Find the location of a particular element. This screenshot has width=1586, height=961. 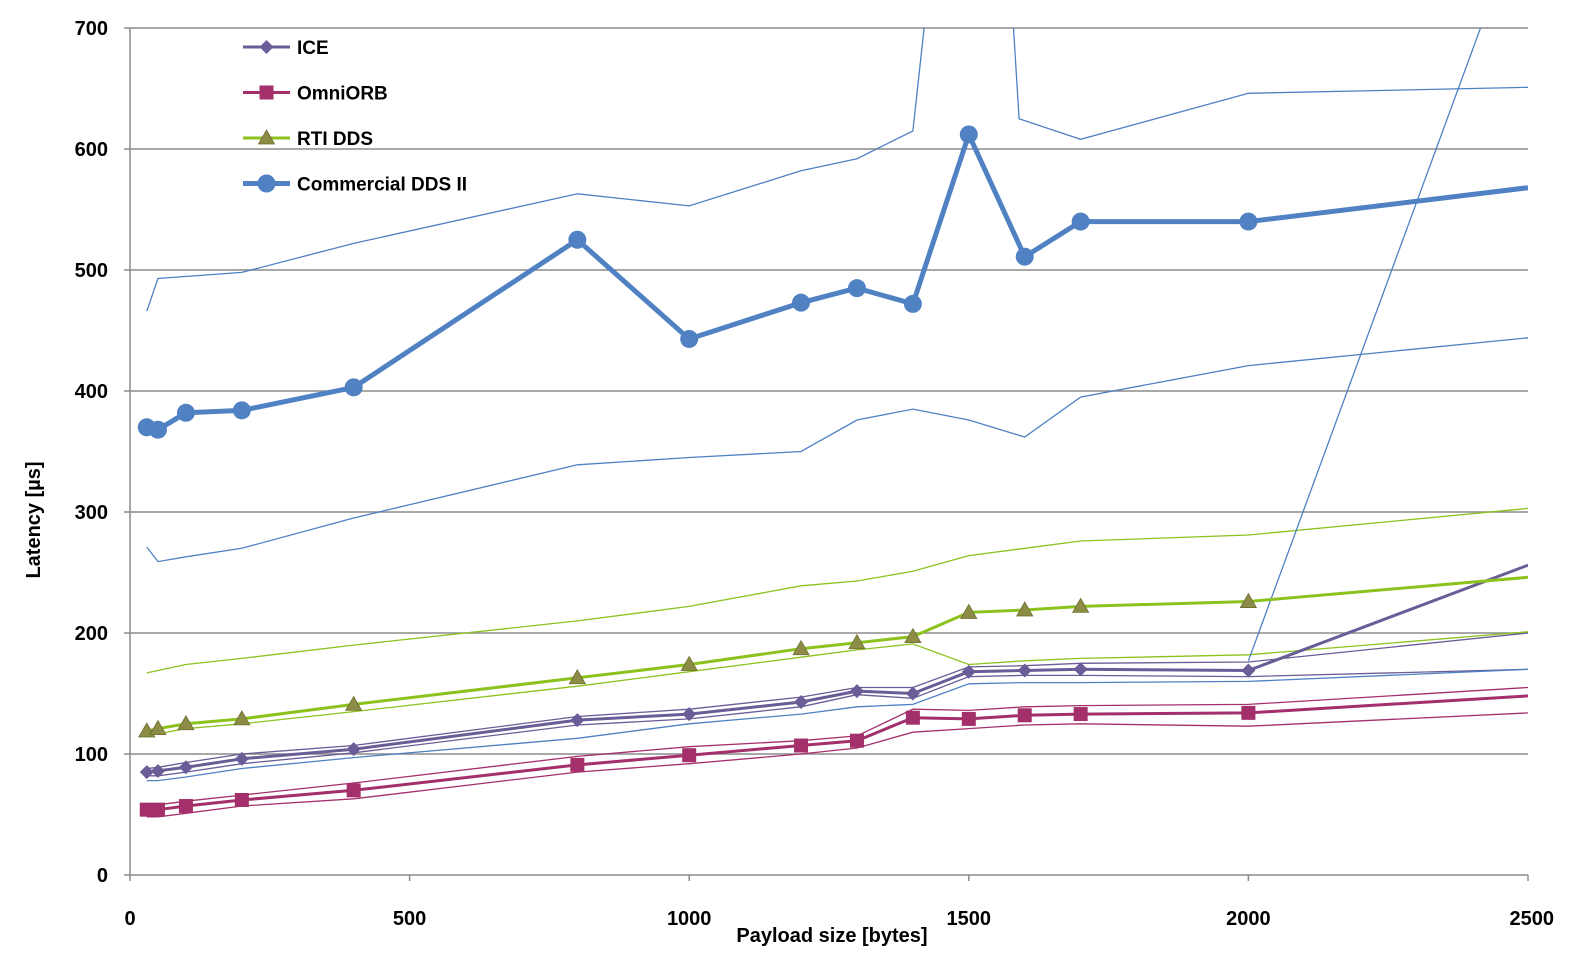

x-tick-label: 0 is located at coordinates (129, 919).